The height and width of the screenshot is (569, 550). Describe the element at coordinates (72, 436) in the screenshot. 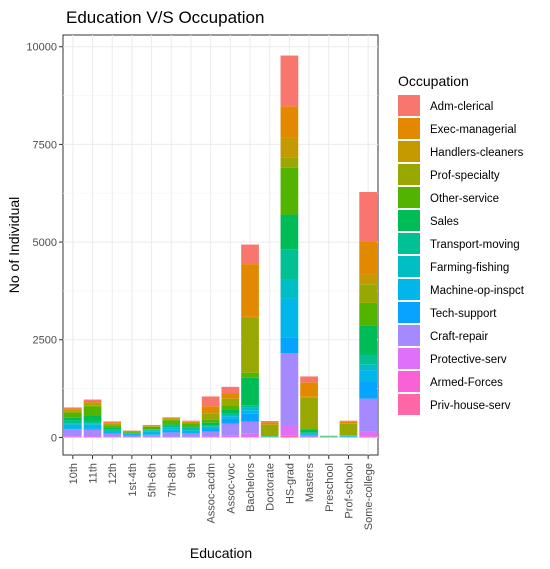

I see `bar-segment-protective-serv-10th` at that location.